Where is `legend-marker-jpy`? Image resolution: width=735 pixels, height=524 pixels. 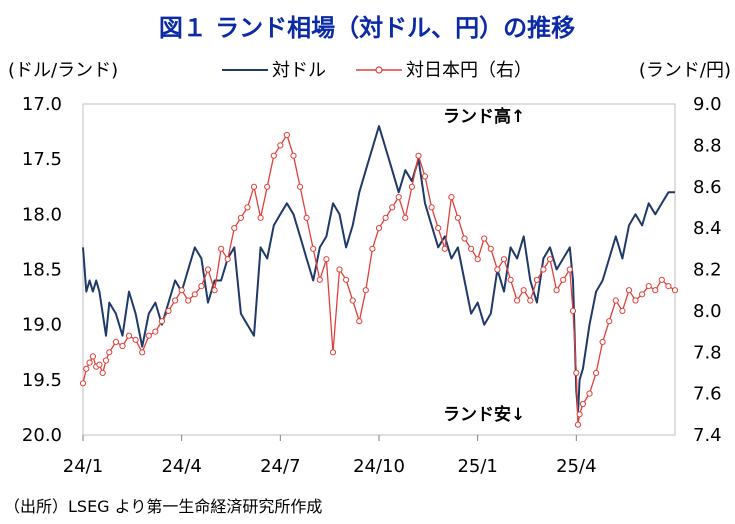 legend-marker-jpy is located at coordinates (379, 70).